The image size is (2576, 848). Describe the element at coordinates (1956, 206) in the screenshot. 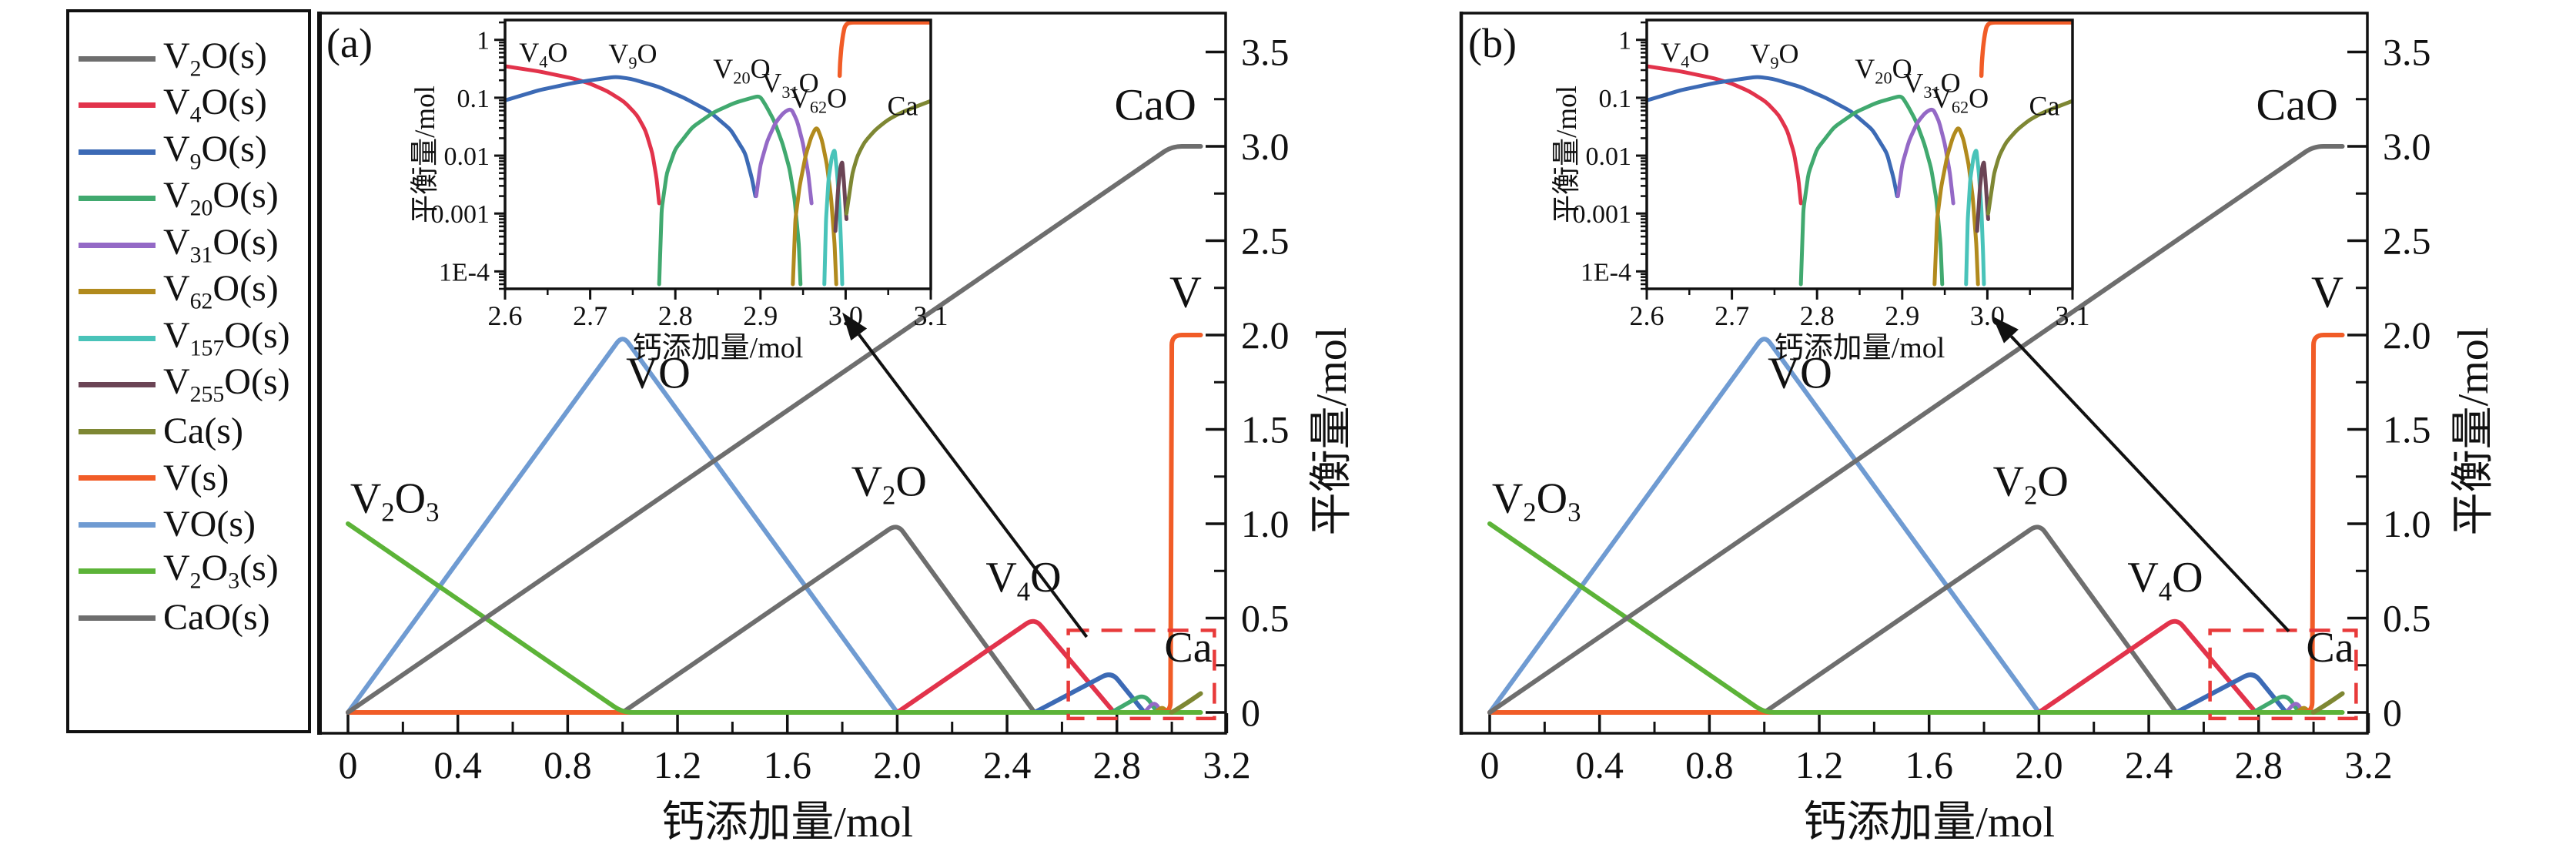

I see `inset-series-line-V62O` at that location.